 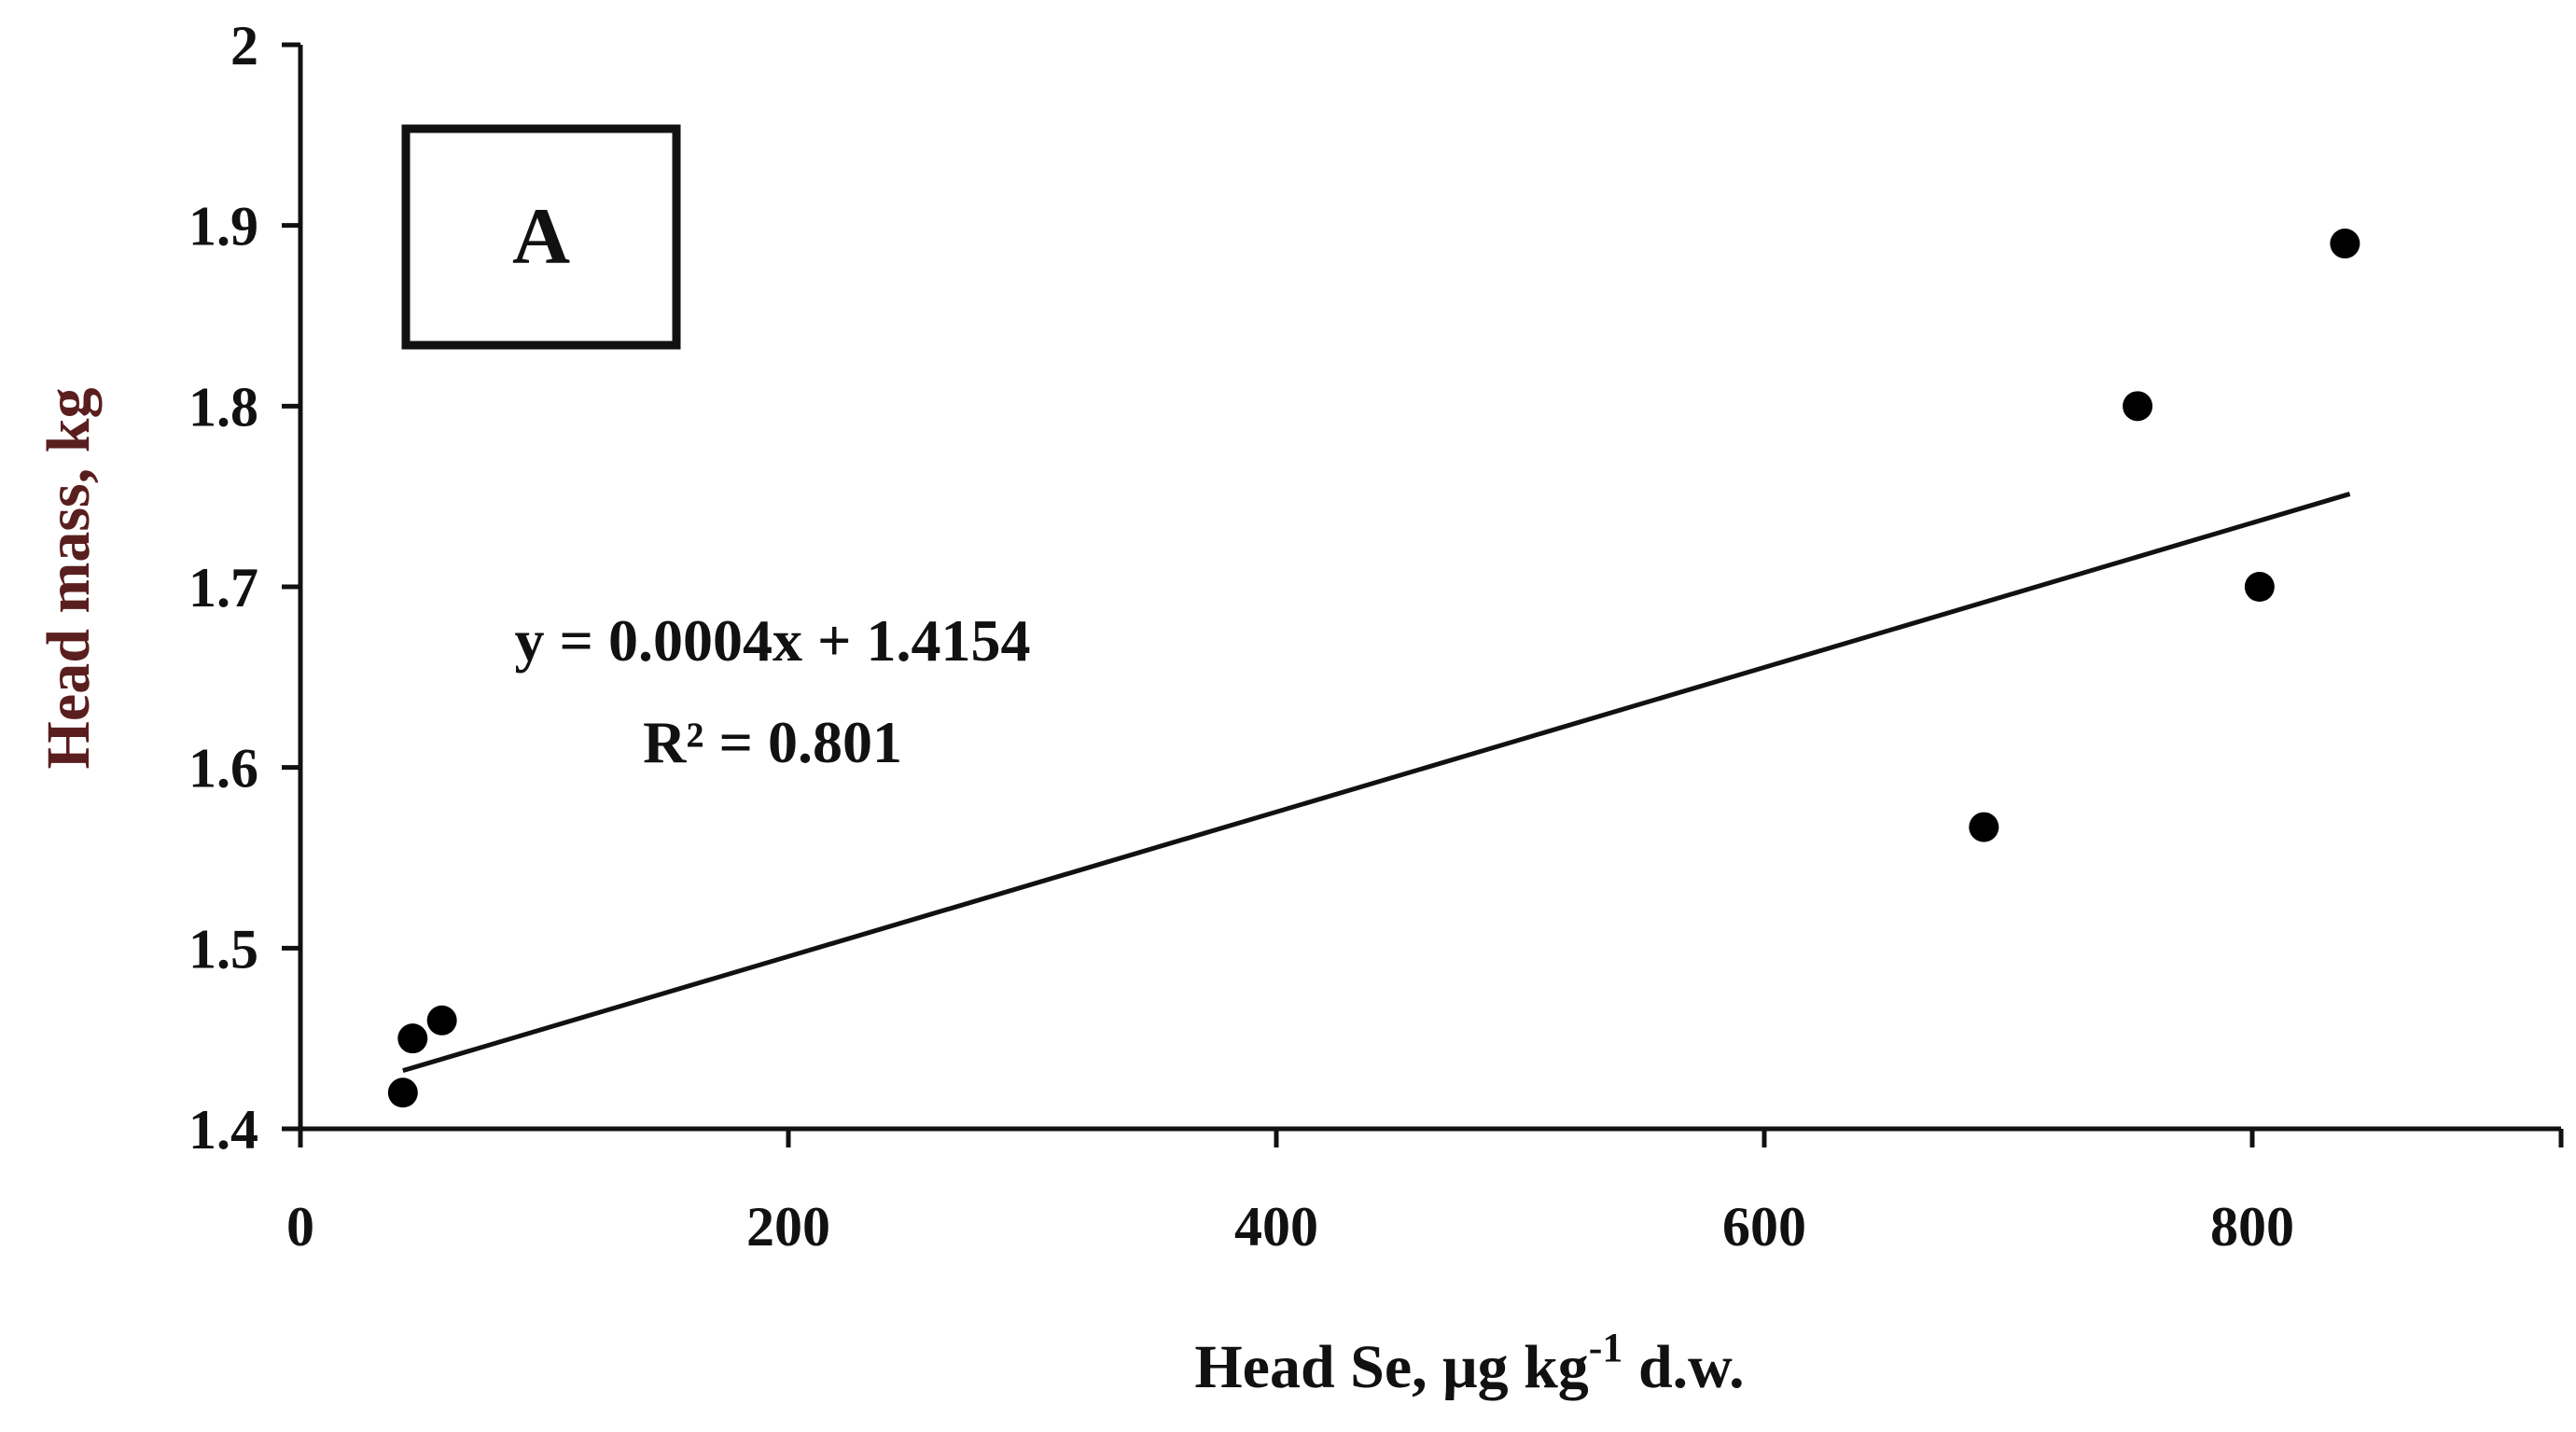 I want to click on y-tick-label: 1.8, so click(x=223, y=407).